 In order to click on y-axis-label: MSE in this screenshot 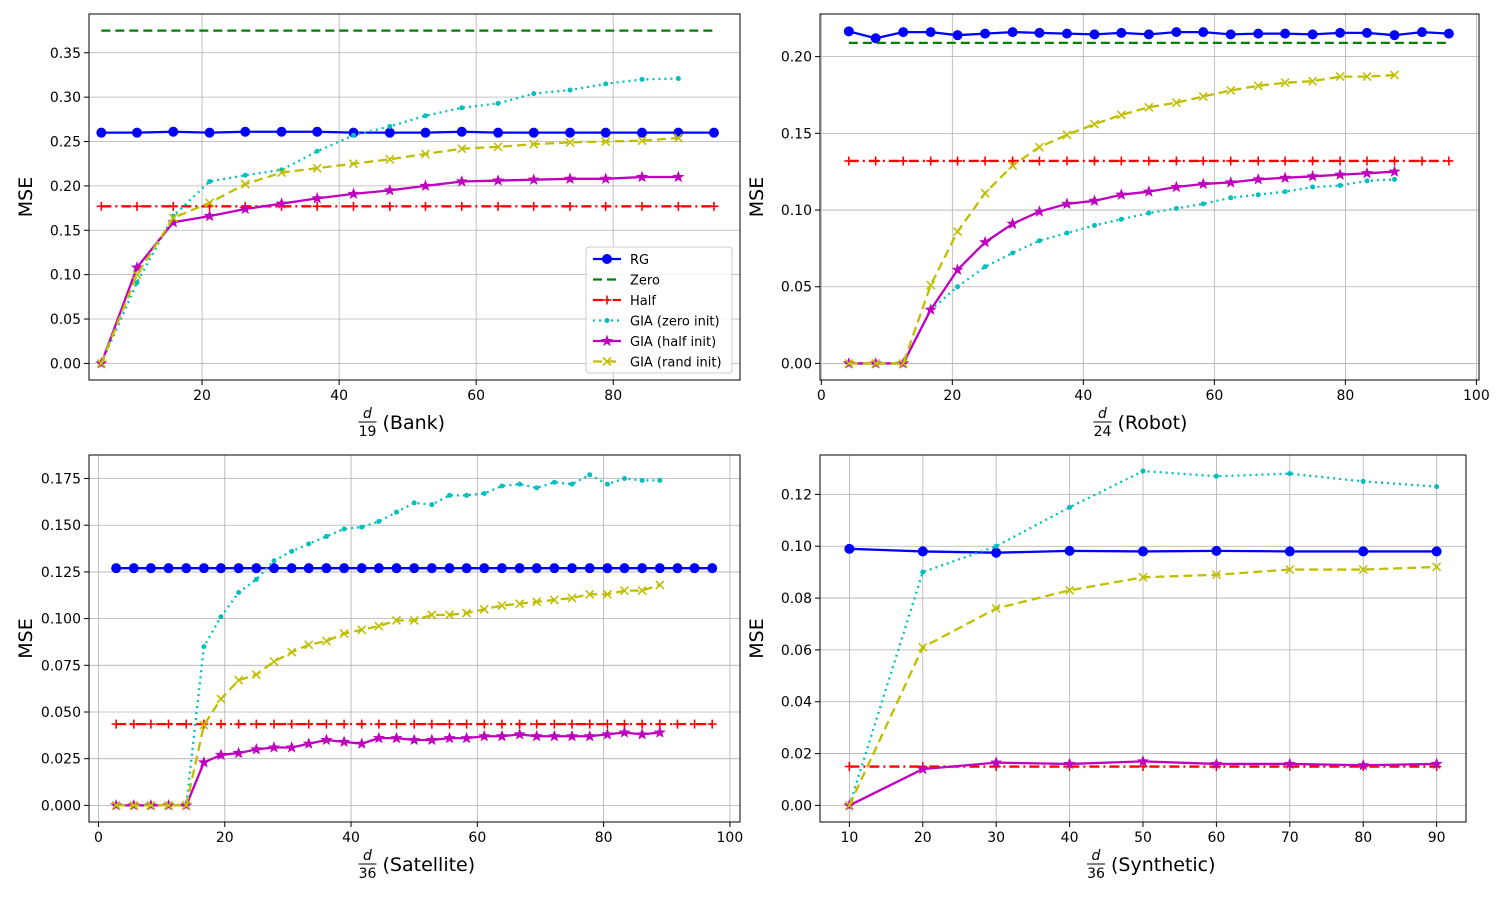, I will do `click(757, 638)`.